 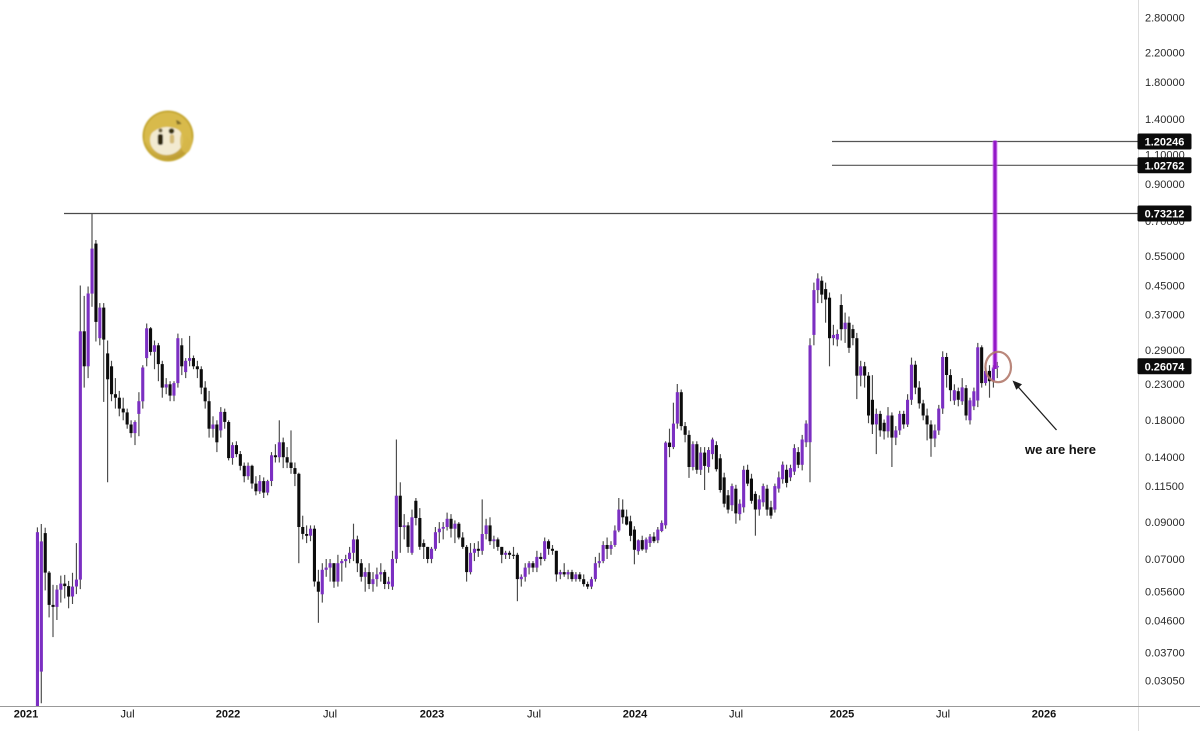 I want to click on svg-text: 0.90000, so click(x=1165, y=185).